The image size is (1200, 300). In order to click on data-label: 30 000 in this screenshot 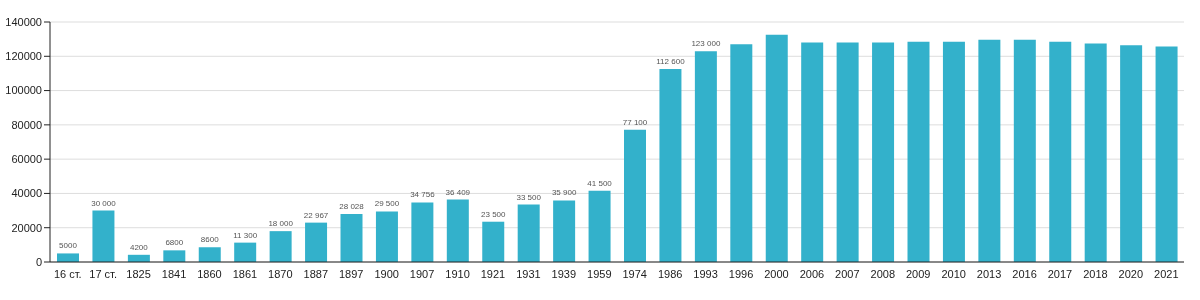, I will do `click(104, 203)`.